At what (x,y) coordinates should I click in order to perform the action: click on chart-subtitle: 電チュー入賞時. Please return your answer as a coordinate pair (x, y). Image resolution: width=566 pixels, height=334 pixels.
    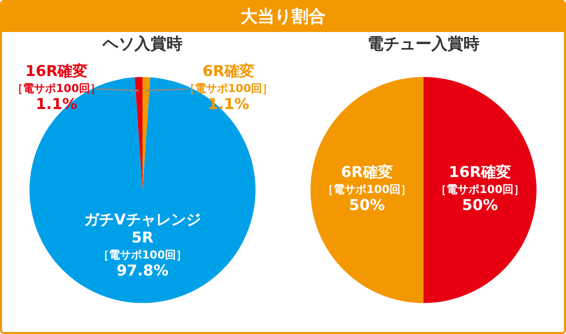
    Looking at the image, I should click on (424, 43).